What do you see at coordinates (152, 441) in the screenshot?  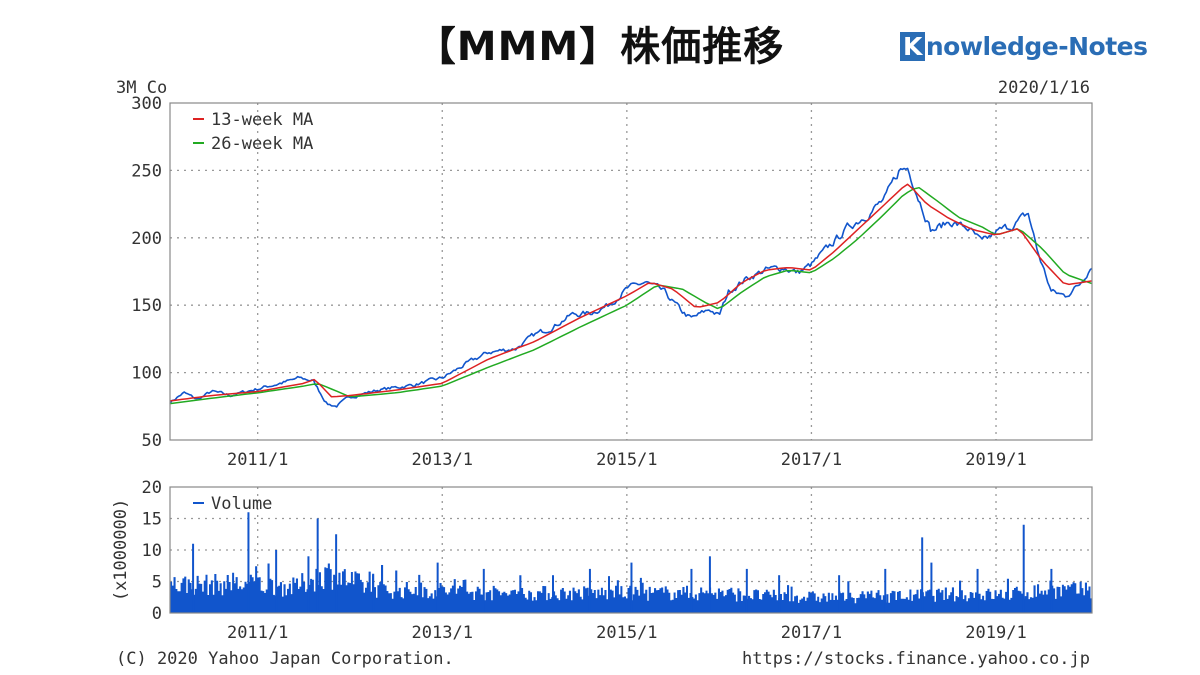 I see `y-tick-label: 50` at bounding box center [152, 441].